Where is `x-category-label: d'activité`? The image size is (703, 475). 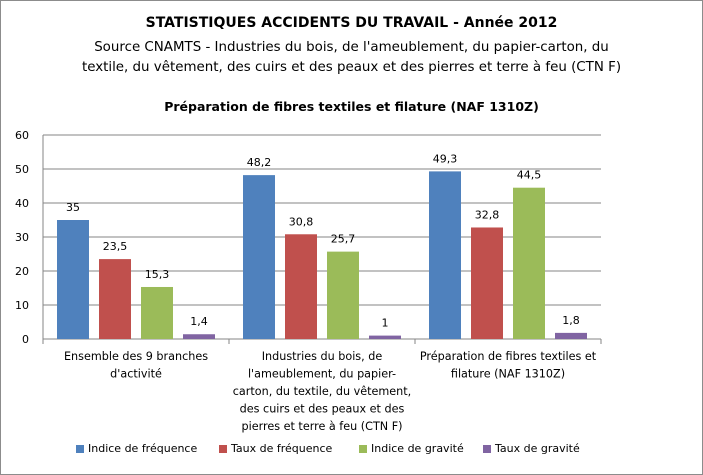 x-category-label: d'activité is located at coordinates (136, 374).